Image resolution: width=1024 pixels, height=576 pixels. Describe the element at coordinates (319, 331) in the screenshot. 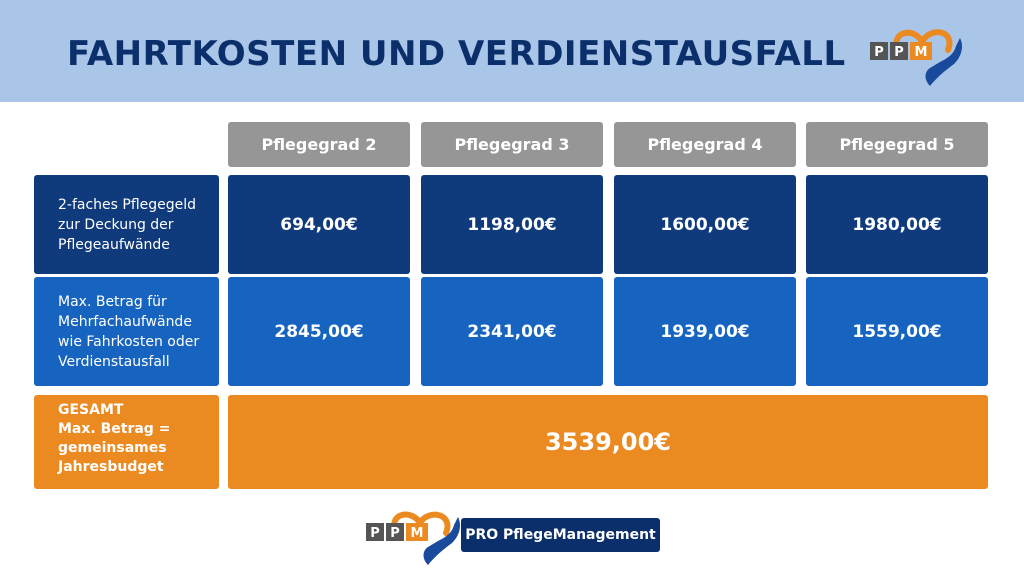

I see `cell-mehrfach-pg2: 2845,00€` at that location.